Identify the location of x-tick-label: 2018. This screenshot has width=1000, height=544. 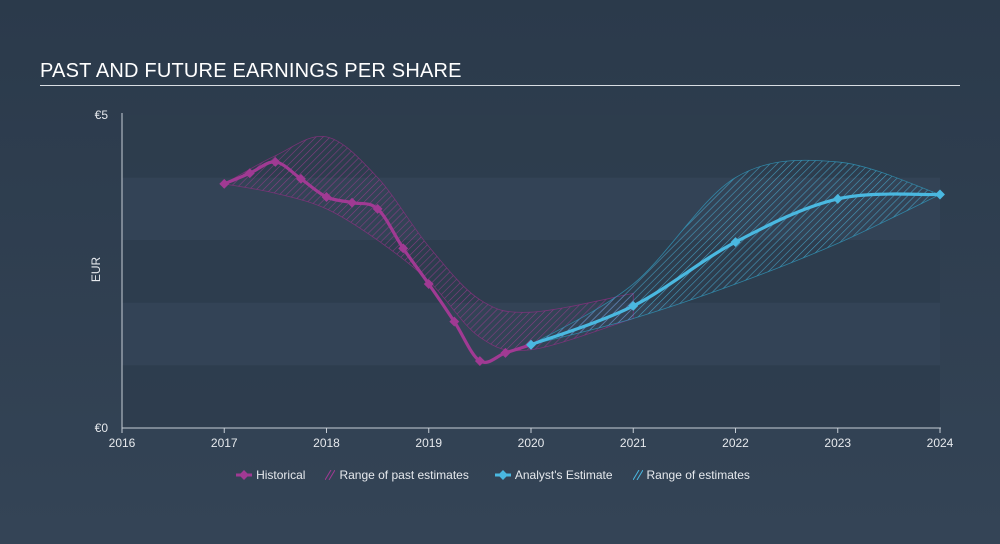
(326, 443).